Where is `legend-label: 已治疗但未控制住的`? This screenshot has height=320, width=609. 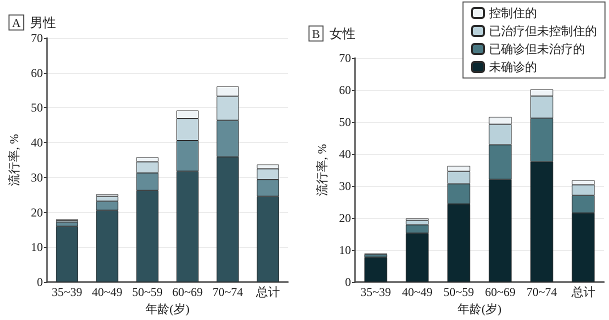
legend-label: 已治疗但未控制住的 is located at coordinates (543, 31).